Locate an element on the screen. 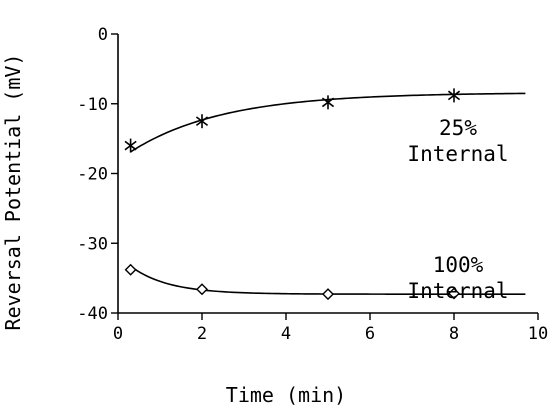 The height and width of the screenshot is (408, 552). annotation-25-line2: Internal is located at coordinates (457, 154).